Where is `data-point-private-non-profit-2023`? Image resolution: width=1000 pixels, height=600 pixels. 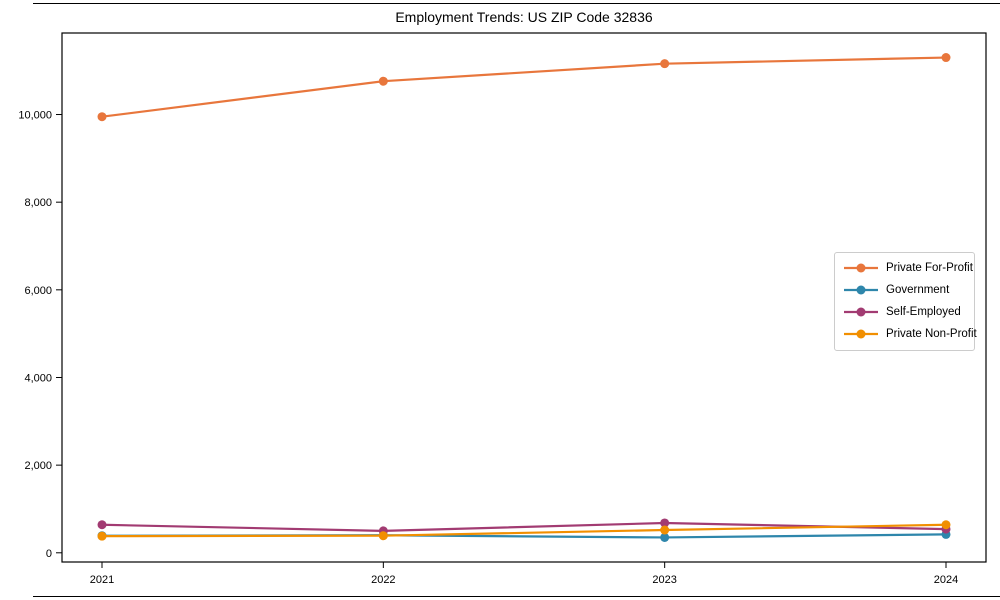 data-point-private-non-profit-2023 is located at coordinates (665, 530).